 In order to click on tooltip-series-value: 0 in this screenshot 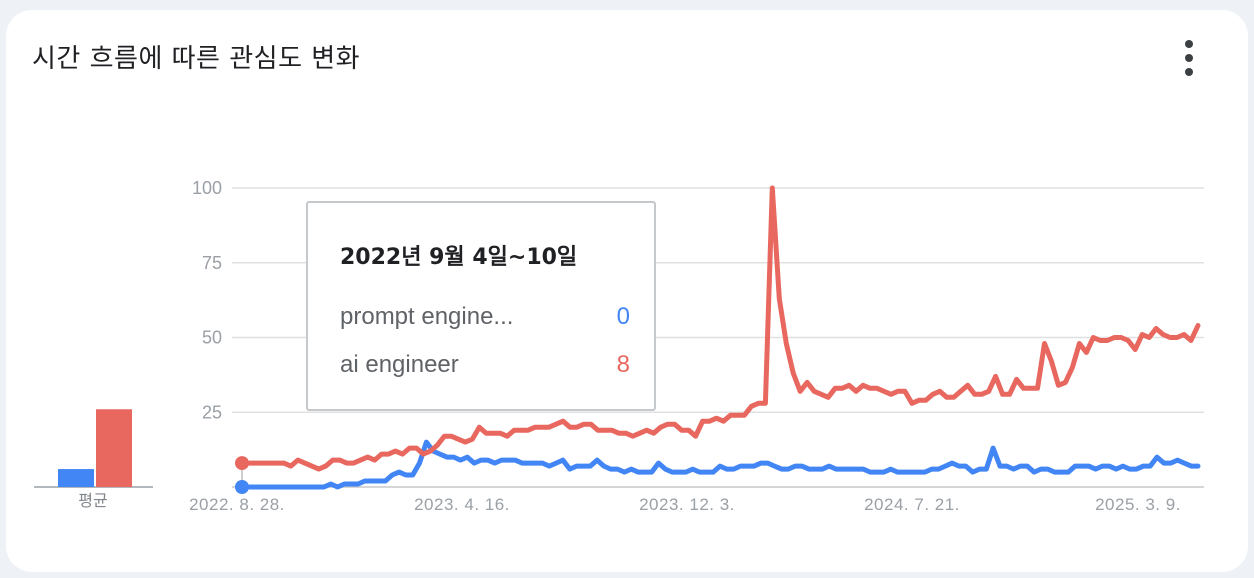, I will do `click(623, 316)`.